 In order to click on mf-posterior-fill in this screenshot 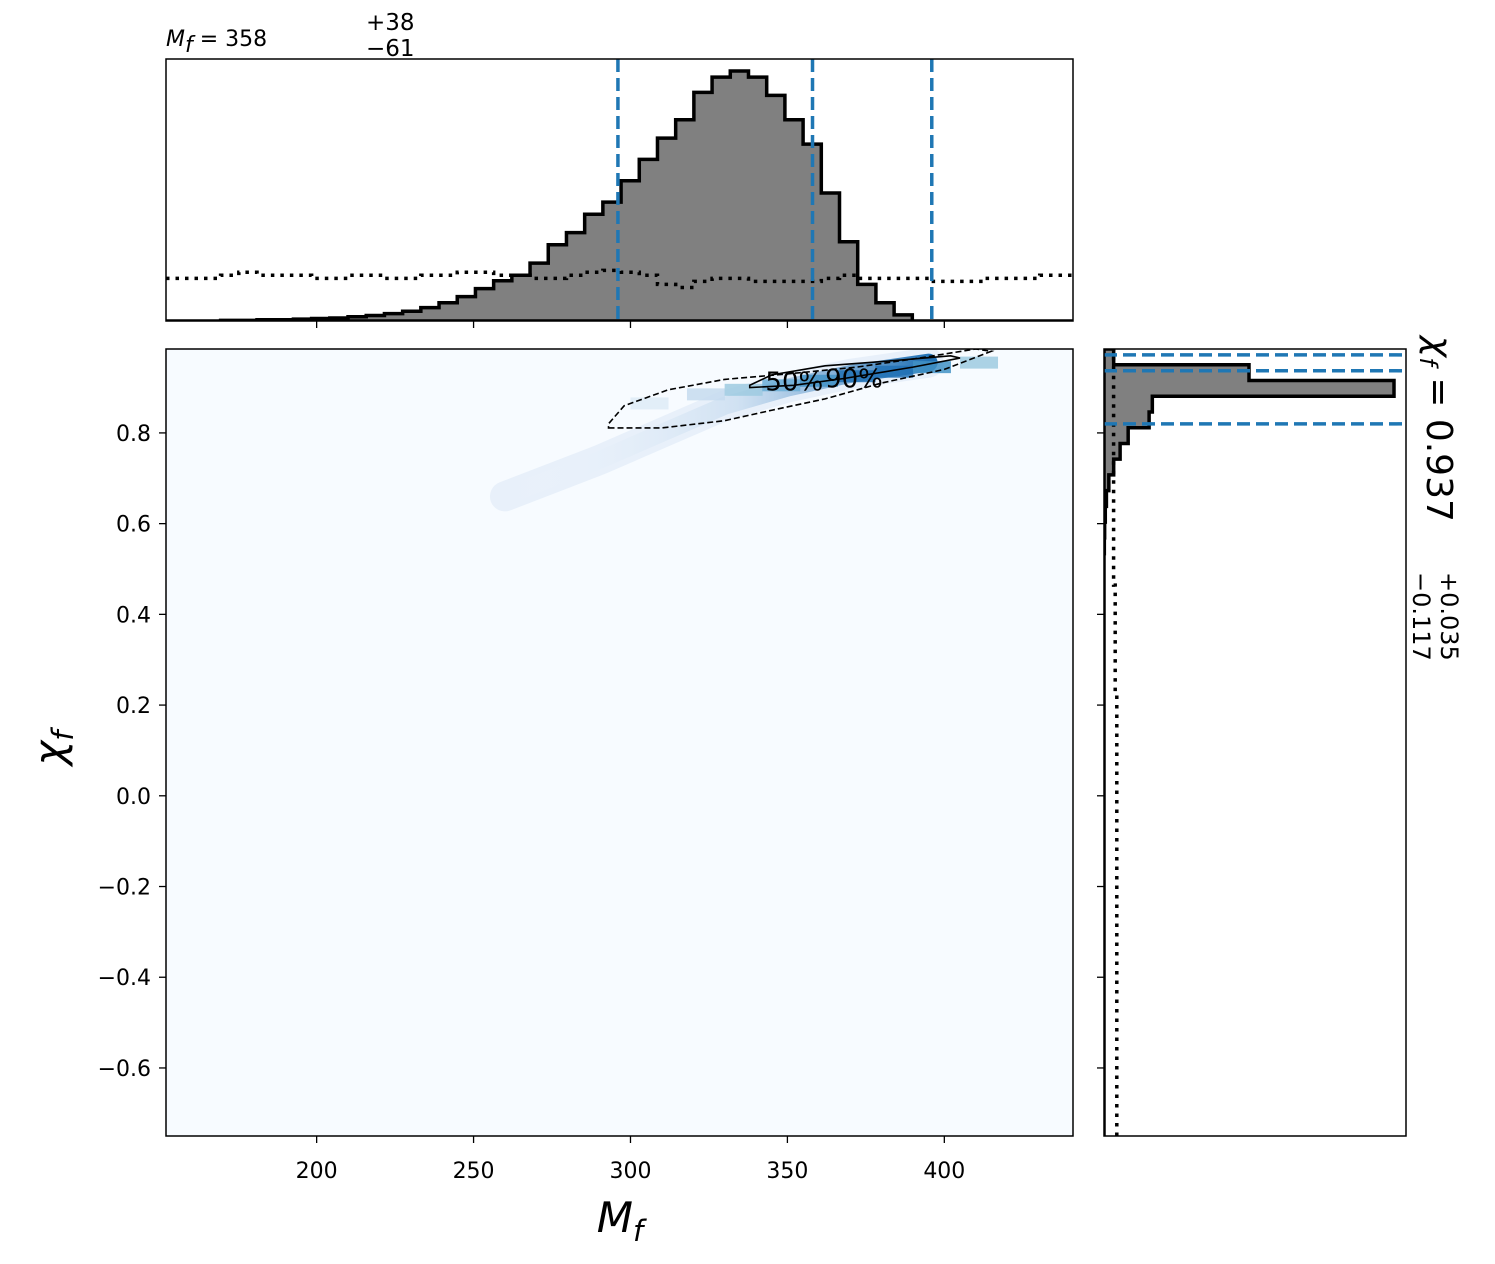, I will do `click(619, 196)`.